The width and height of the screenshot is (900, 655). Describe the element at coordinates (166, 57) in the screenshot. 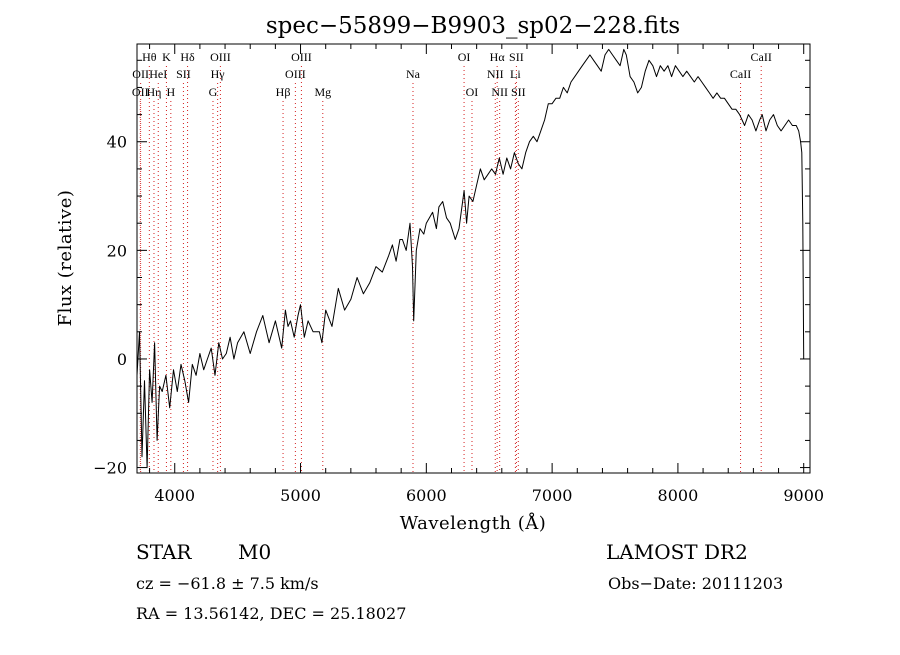

I see `line-label-5: K` at that location.